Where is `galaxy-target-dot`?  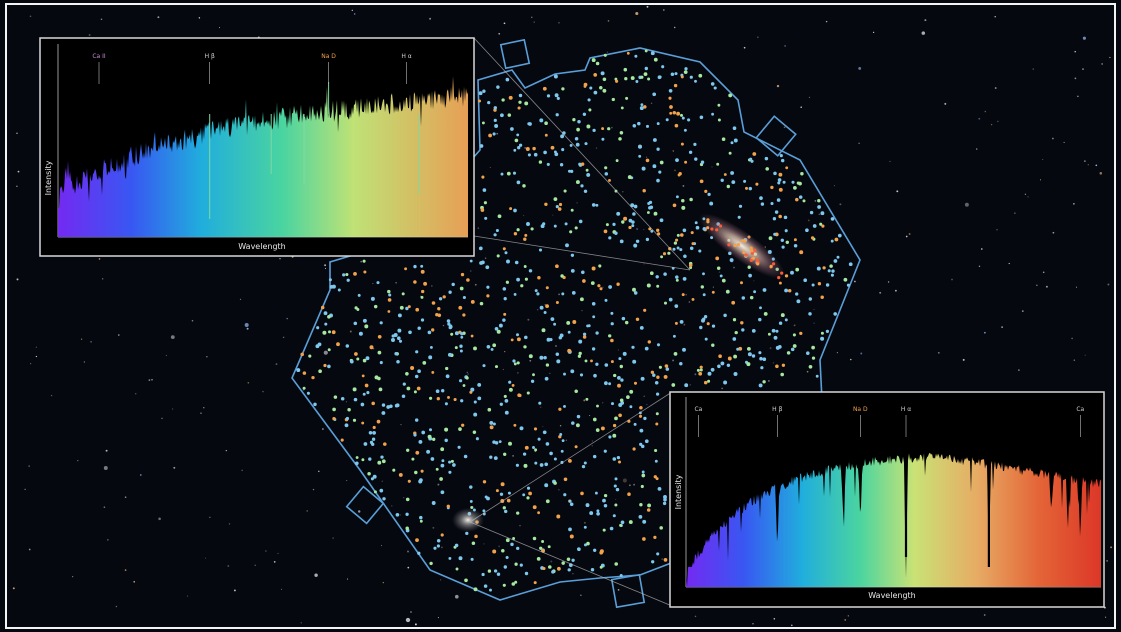 galaxy-target-dot is located at coordinates (752, 253).